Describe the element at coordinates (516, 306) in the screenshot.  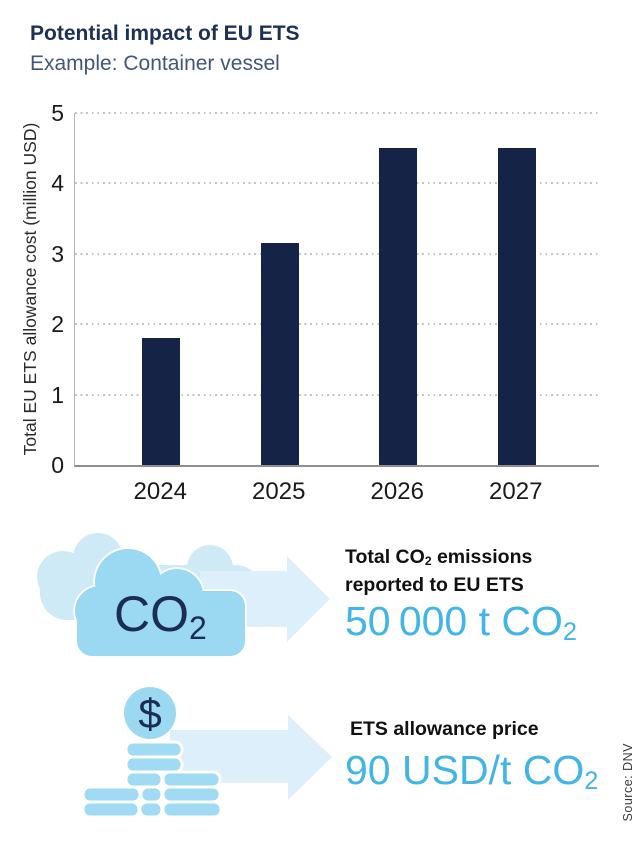
I see `bar-2027` at that location.